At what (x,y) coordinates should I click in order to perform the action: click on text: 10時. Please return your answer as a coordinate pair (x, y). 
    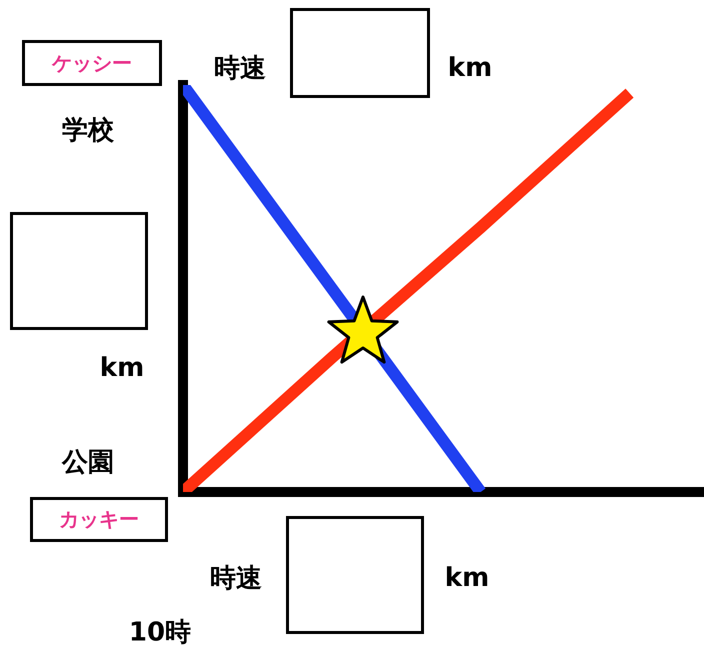
    Looking at the image, I should click on (160, 633).